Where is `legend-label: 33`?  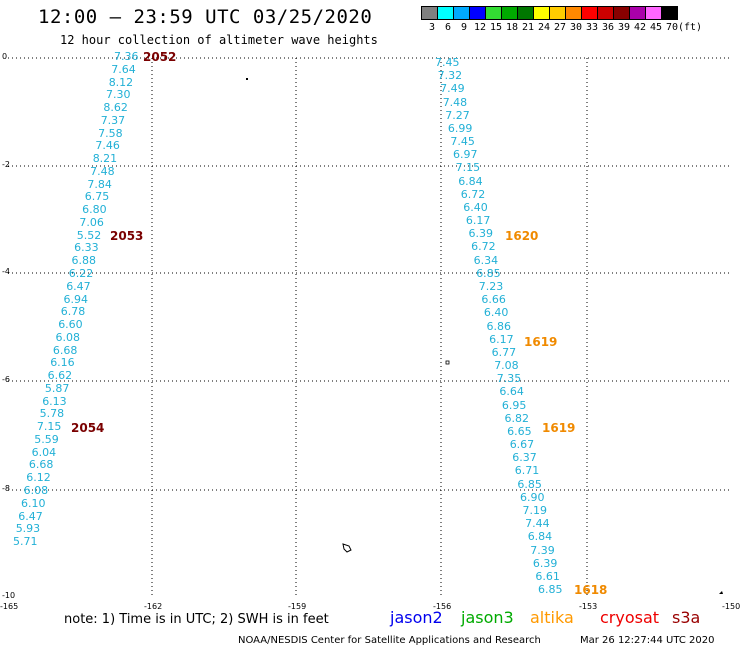 legend-label: 33 is located at coordinates (592, 27).